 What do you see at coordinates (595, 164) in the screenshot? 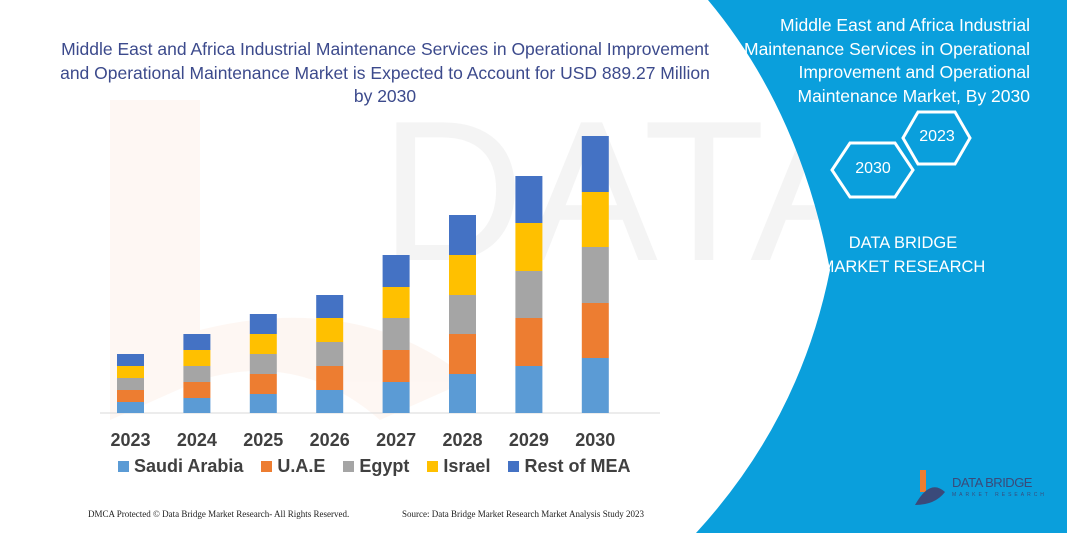
I see `bar-segment-2030-rest-of-mea` at bounding box center [595, 164].